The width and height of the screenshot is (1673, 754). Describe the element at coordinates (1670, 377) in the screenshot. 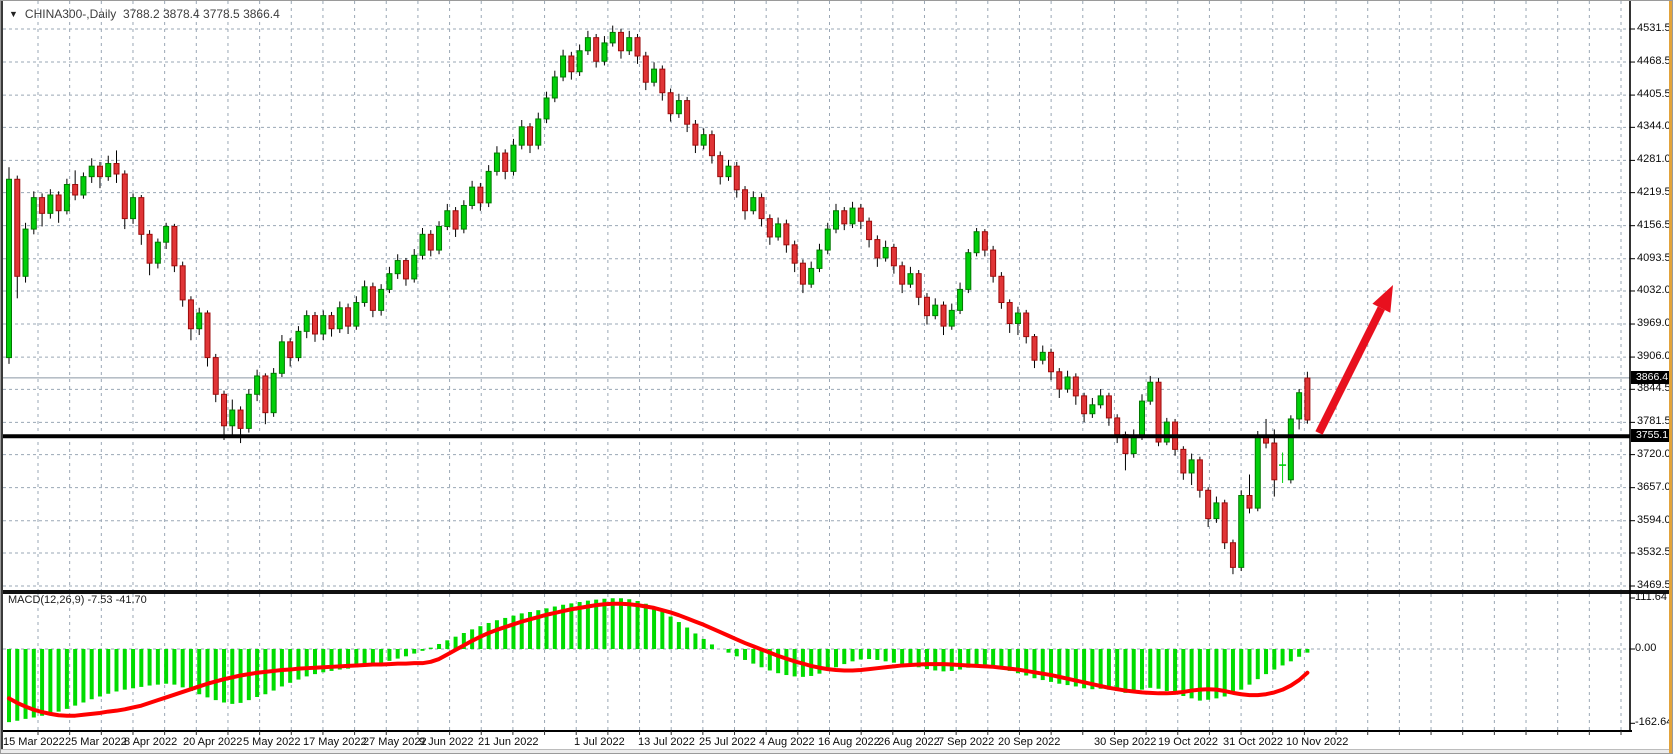

I see `window-right-border` at that location.